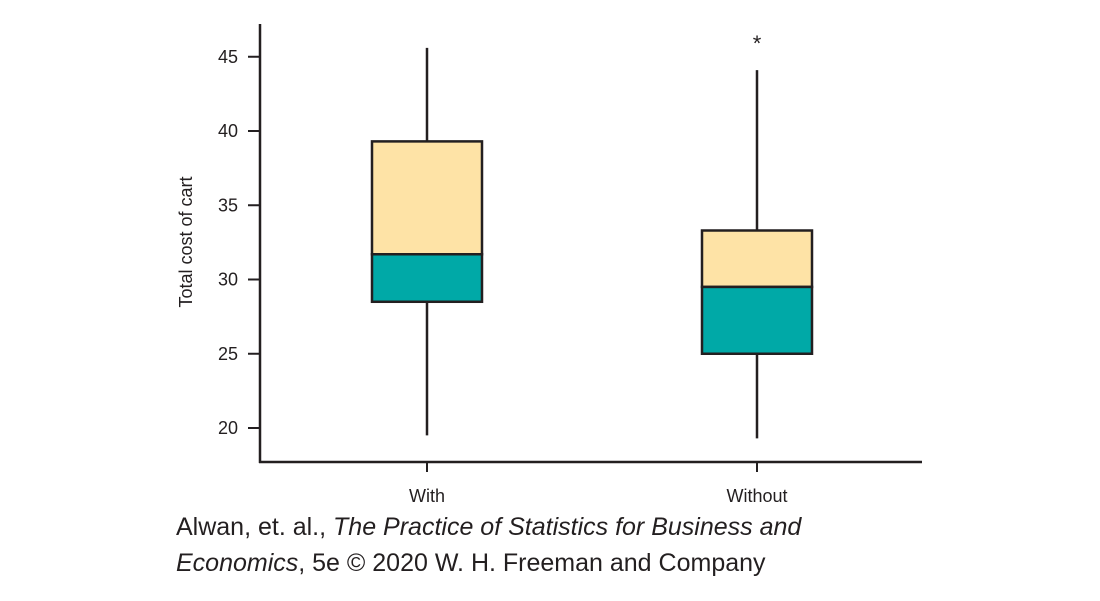 This screenshot has width=1100, height=601. What do you see at coordinates (228, 205) in the screenshot?
I see `y-tick-label: 35` at bounding box center [228, 205].